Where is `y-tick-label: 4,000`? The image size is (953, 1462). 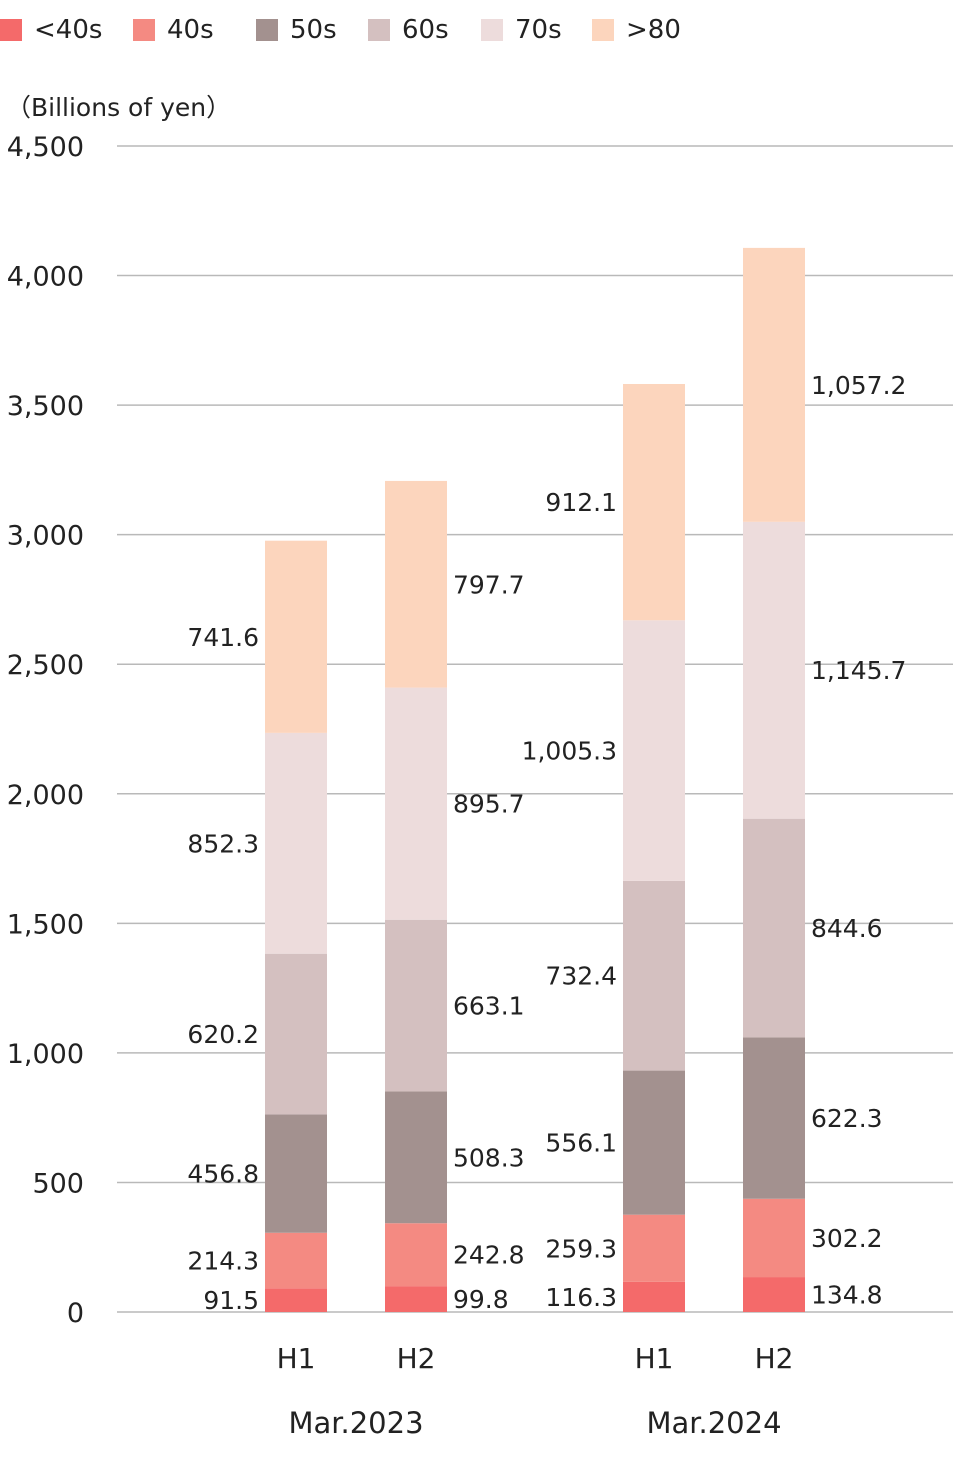
y-tick-label: 4,000 is located at coordinates (45, 277).